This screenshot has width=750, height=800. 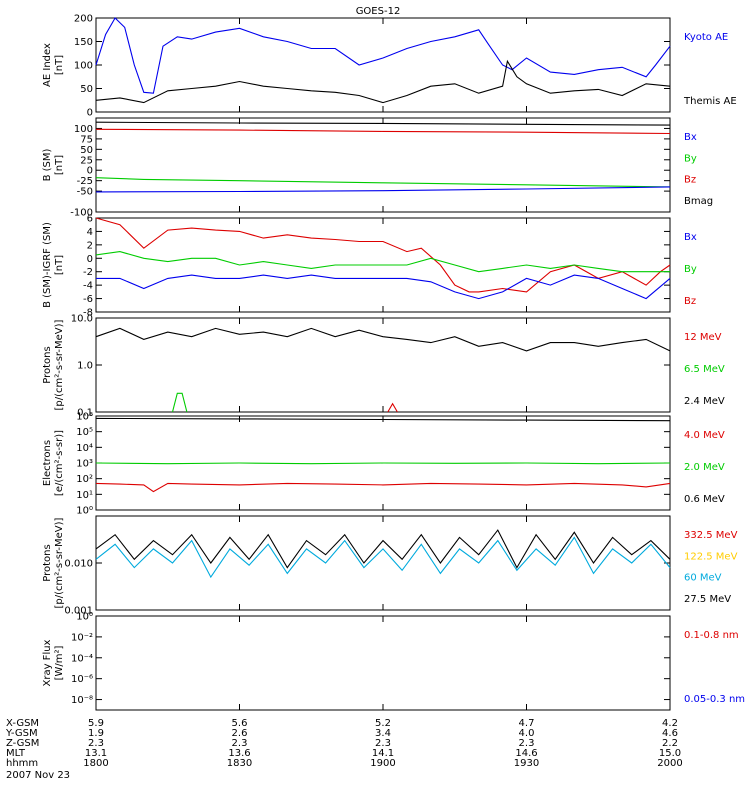 I want to click on x-row-value: 13.6, so click(x=239, y=753).